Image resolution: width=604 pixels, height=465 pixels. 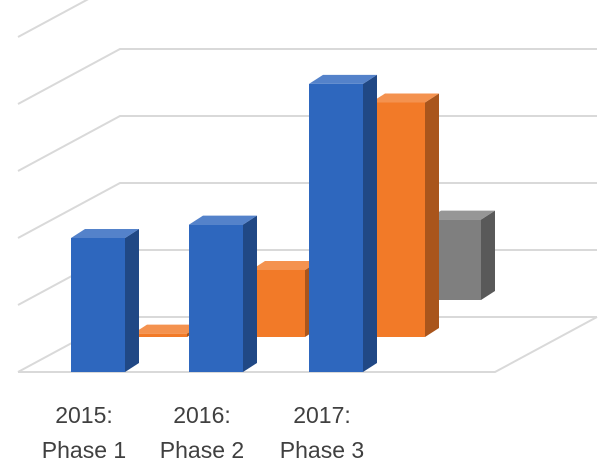 What do you see at coordinates (202, 450) in the screenshot?
I see `category-label-2-line2: Phase 2` at bounding box center [202, 450].